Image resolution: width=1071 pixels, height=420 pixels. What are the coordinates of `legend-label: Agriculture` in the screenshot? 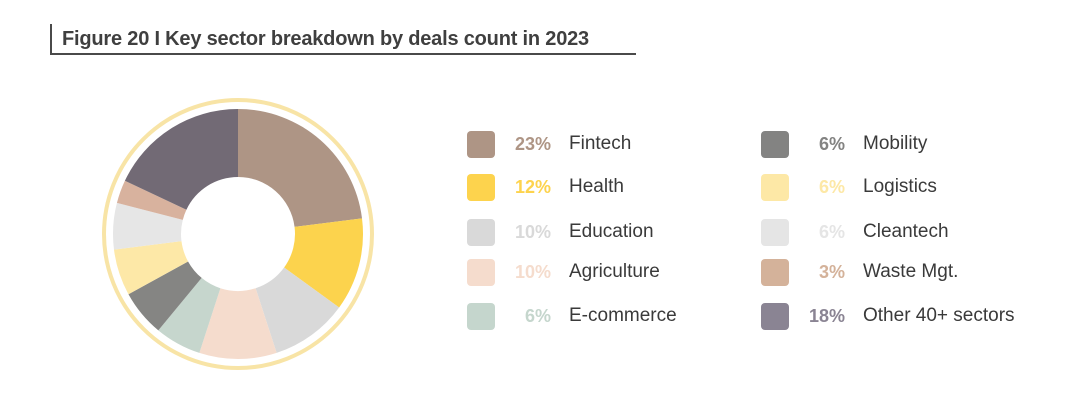 It's located at (614, 271).